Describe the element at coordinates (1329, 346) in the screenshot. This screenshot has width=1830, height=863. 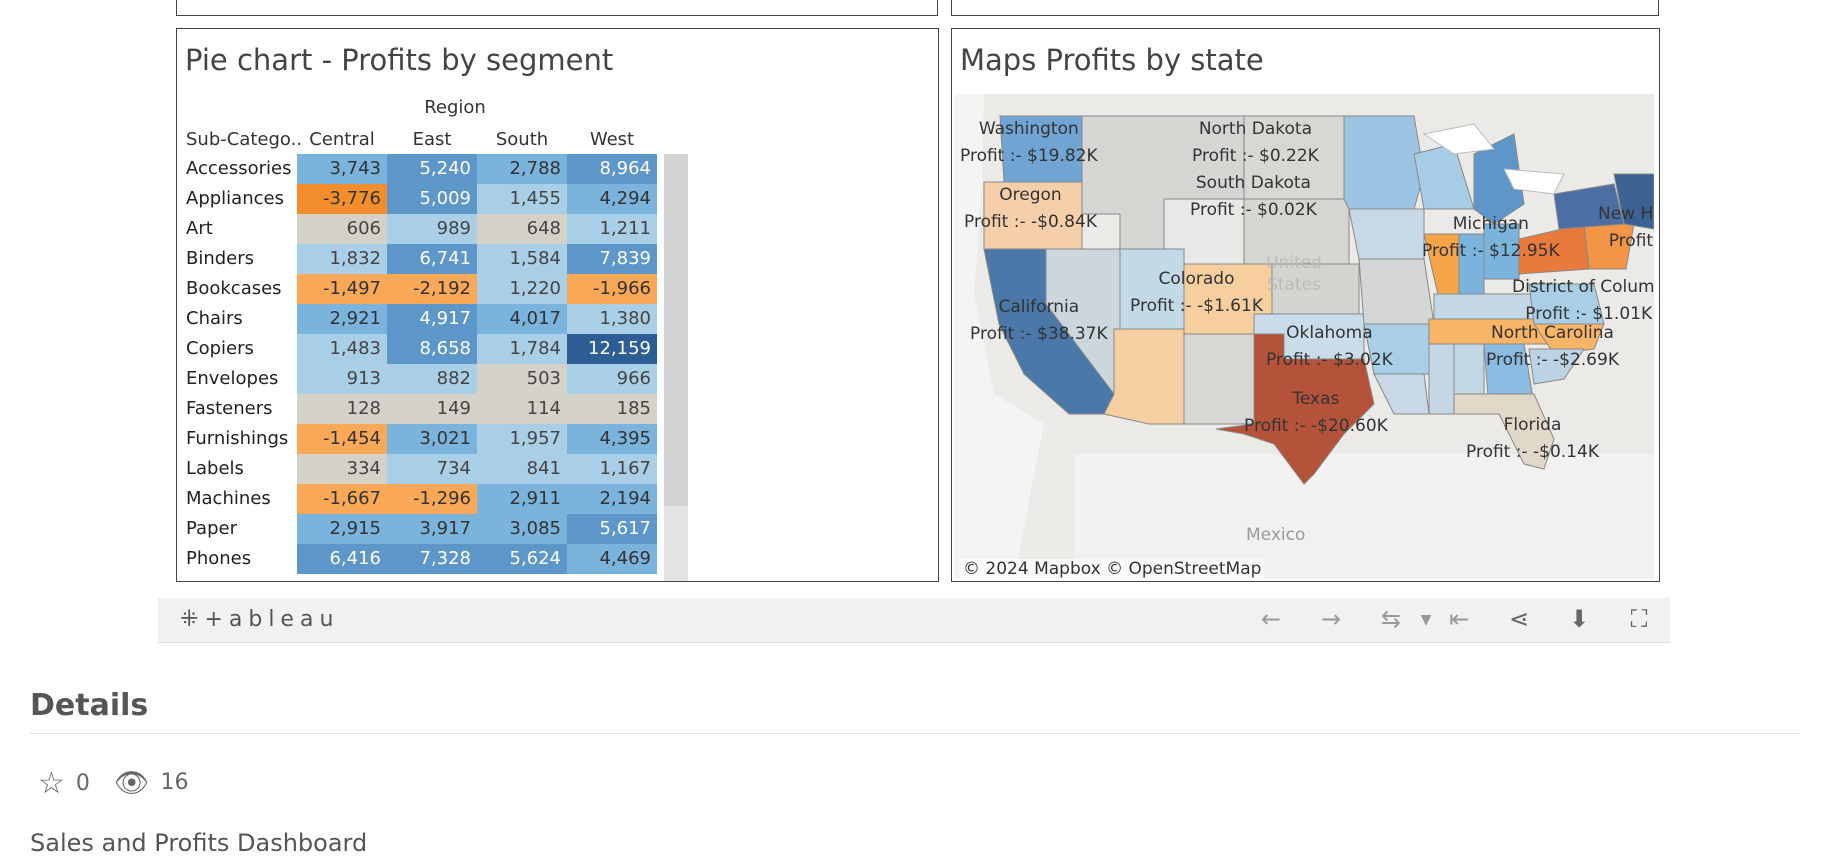
I see `state-label-oklahoma: Oklahoma Profit :- $3.02K` at that location.